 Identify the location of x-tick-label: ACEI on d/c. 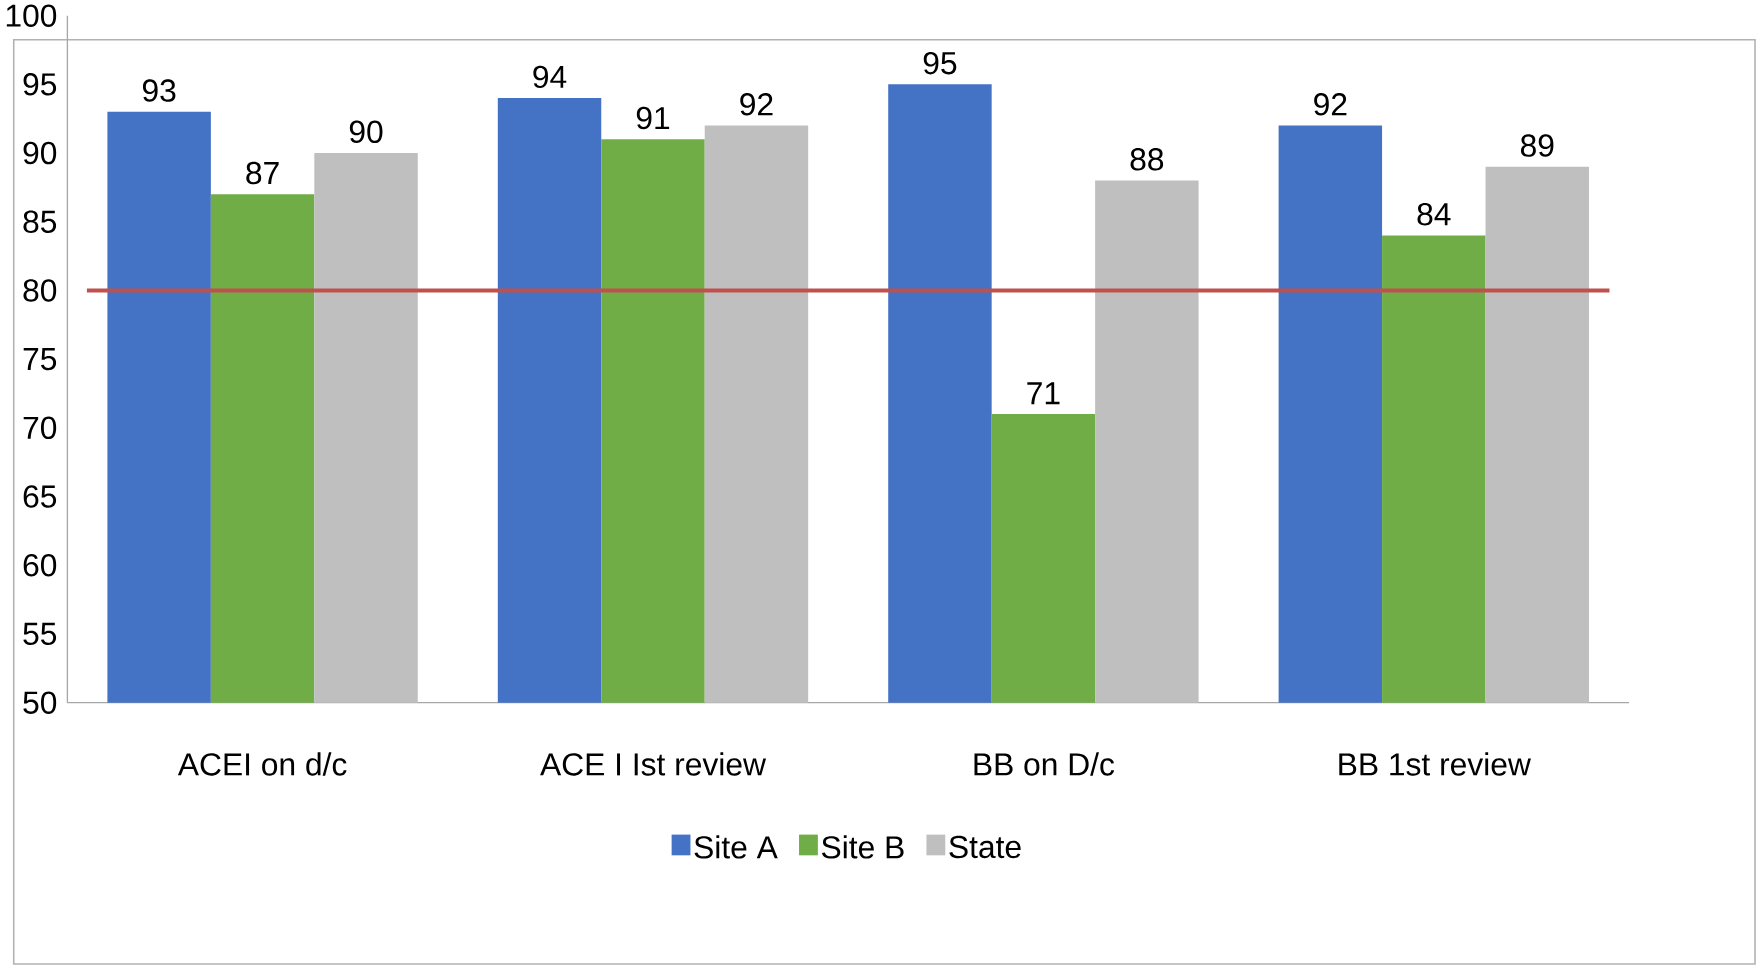
(262, 764).